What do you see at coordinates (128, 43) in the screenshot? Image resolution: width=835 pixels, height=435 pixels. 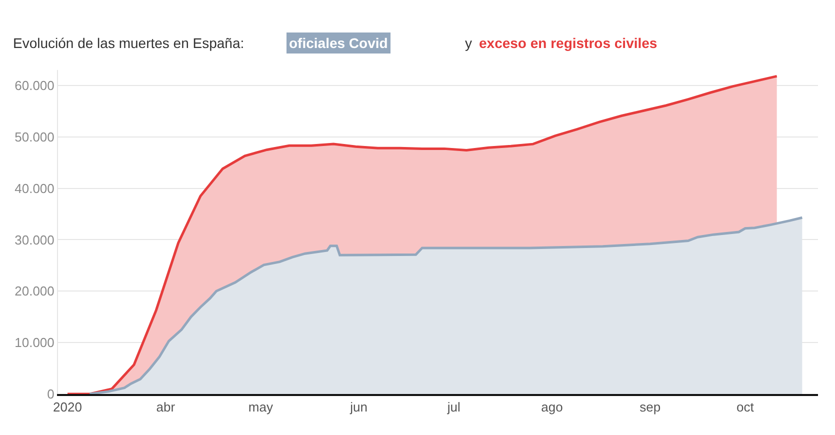 I see `chart-title: Evolución de las muertes en España:` at bounding box center [128, 43].